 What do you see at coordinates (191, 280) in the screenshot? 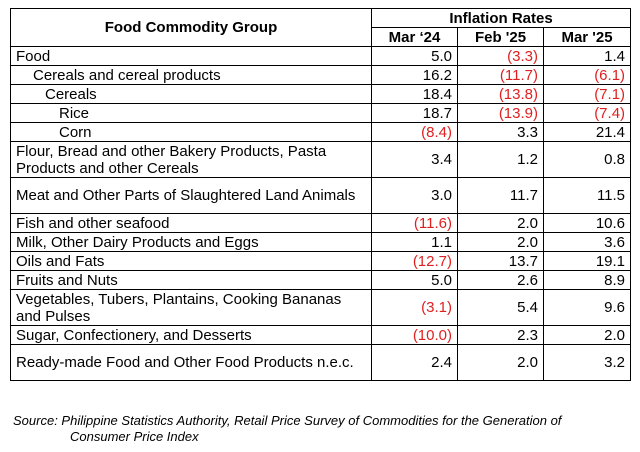
I see `row-label: Fruits and Nuts` at bounding box center [191, 280].